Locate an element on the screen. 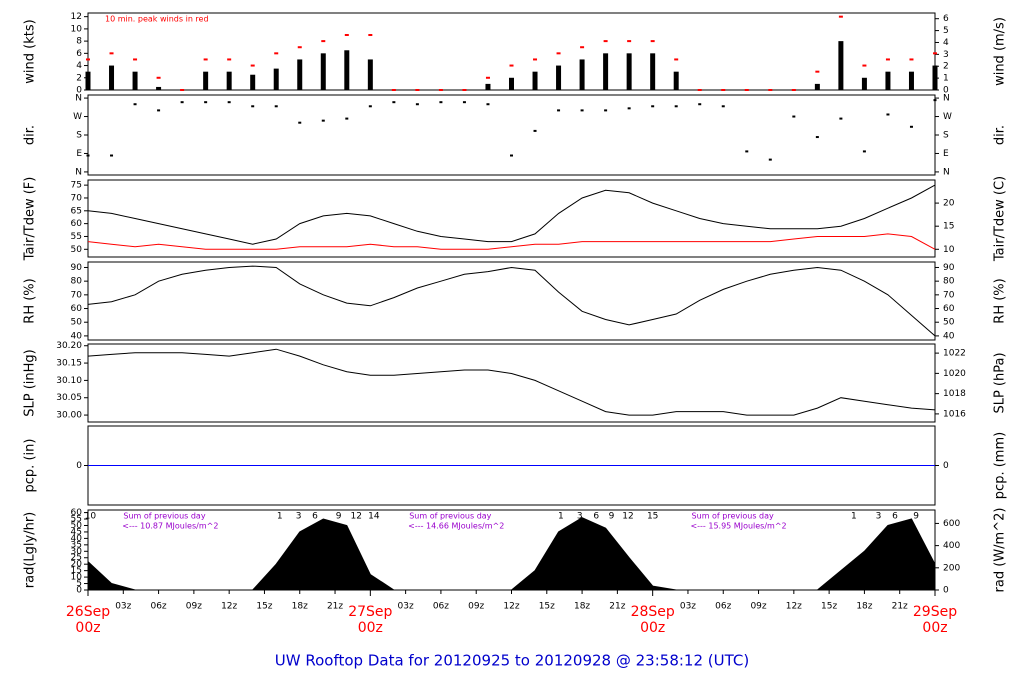 The width and height of the screenshot is (1024, 700). y-tick-label: 10 is located at coordinates (77, 29).